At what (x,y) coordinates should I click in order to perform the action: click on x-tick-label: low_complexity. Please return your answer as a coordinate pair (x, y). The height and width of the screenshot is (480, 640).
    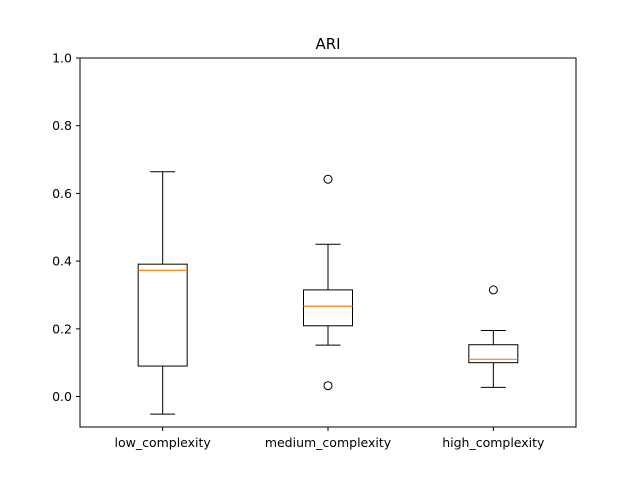
    Looking at the image, I should click on (162, 442).